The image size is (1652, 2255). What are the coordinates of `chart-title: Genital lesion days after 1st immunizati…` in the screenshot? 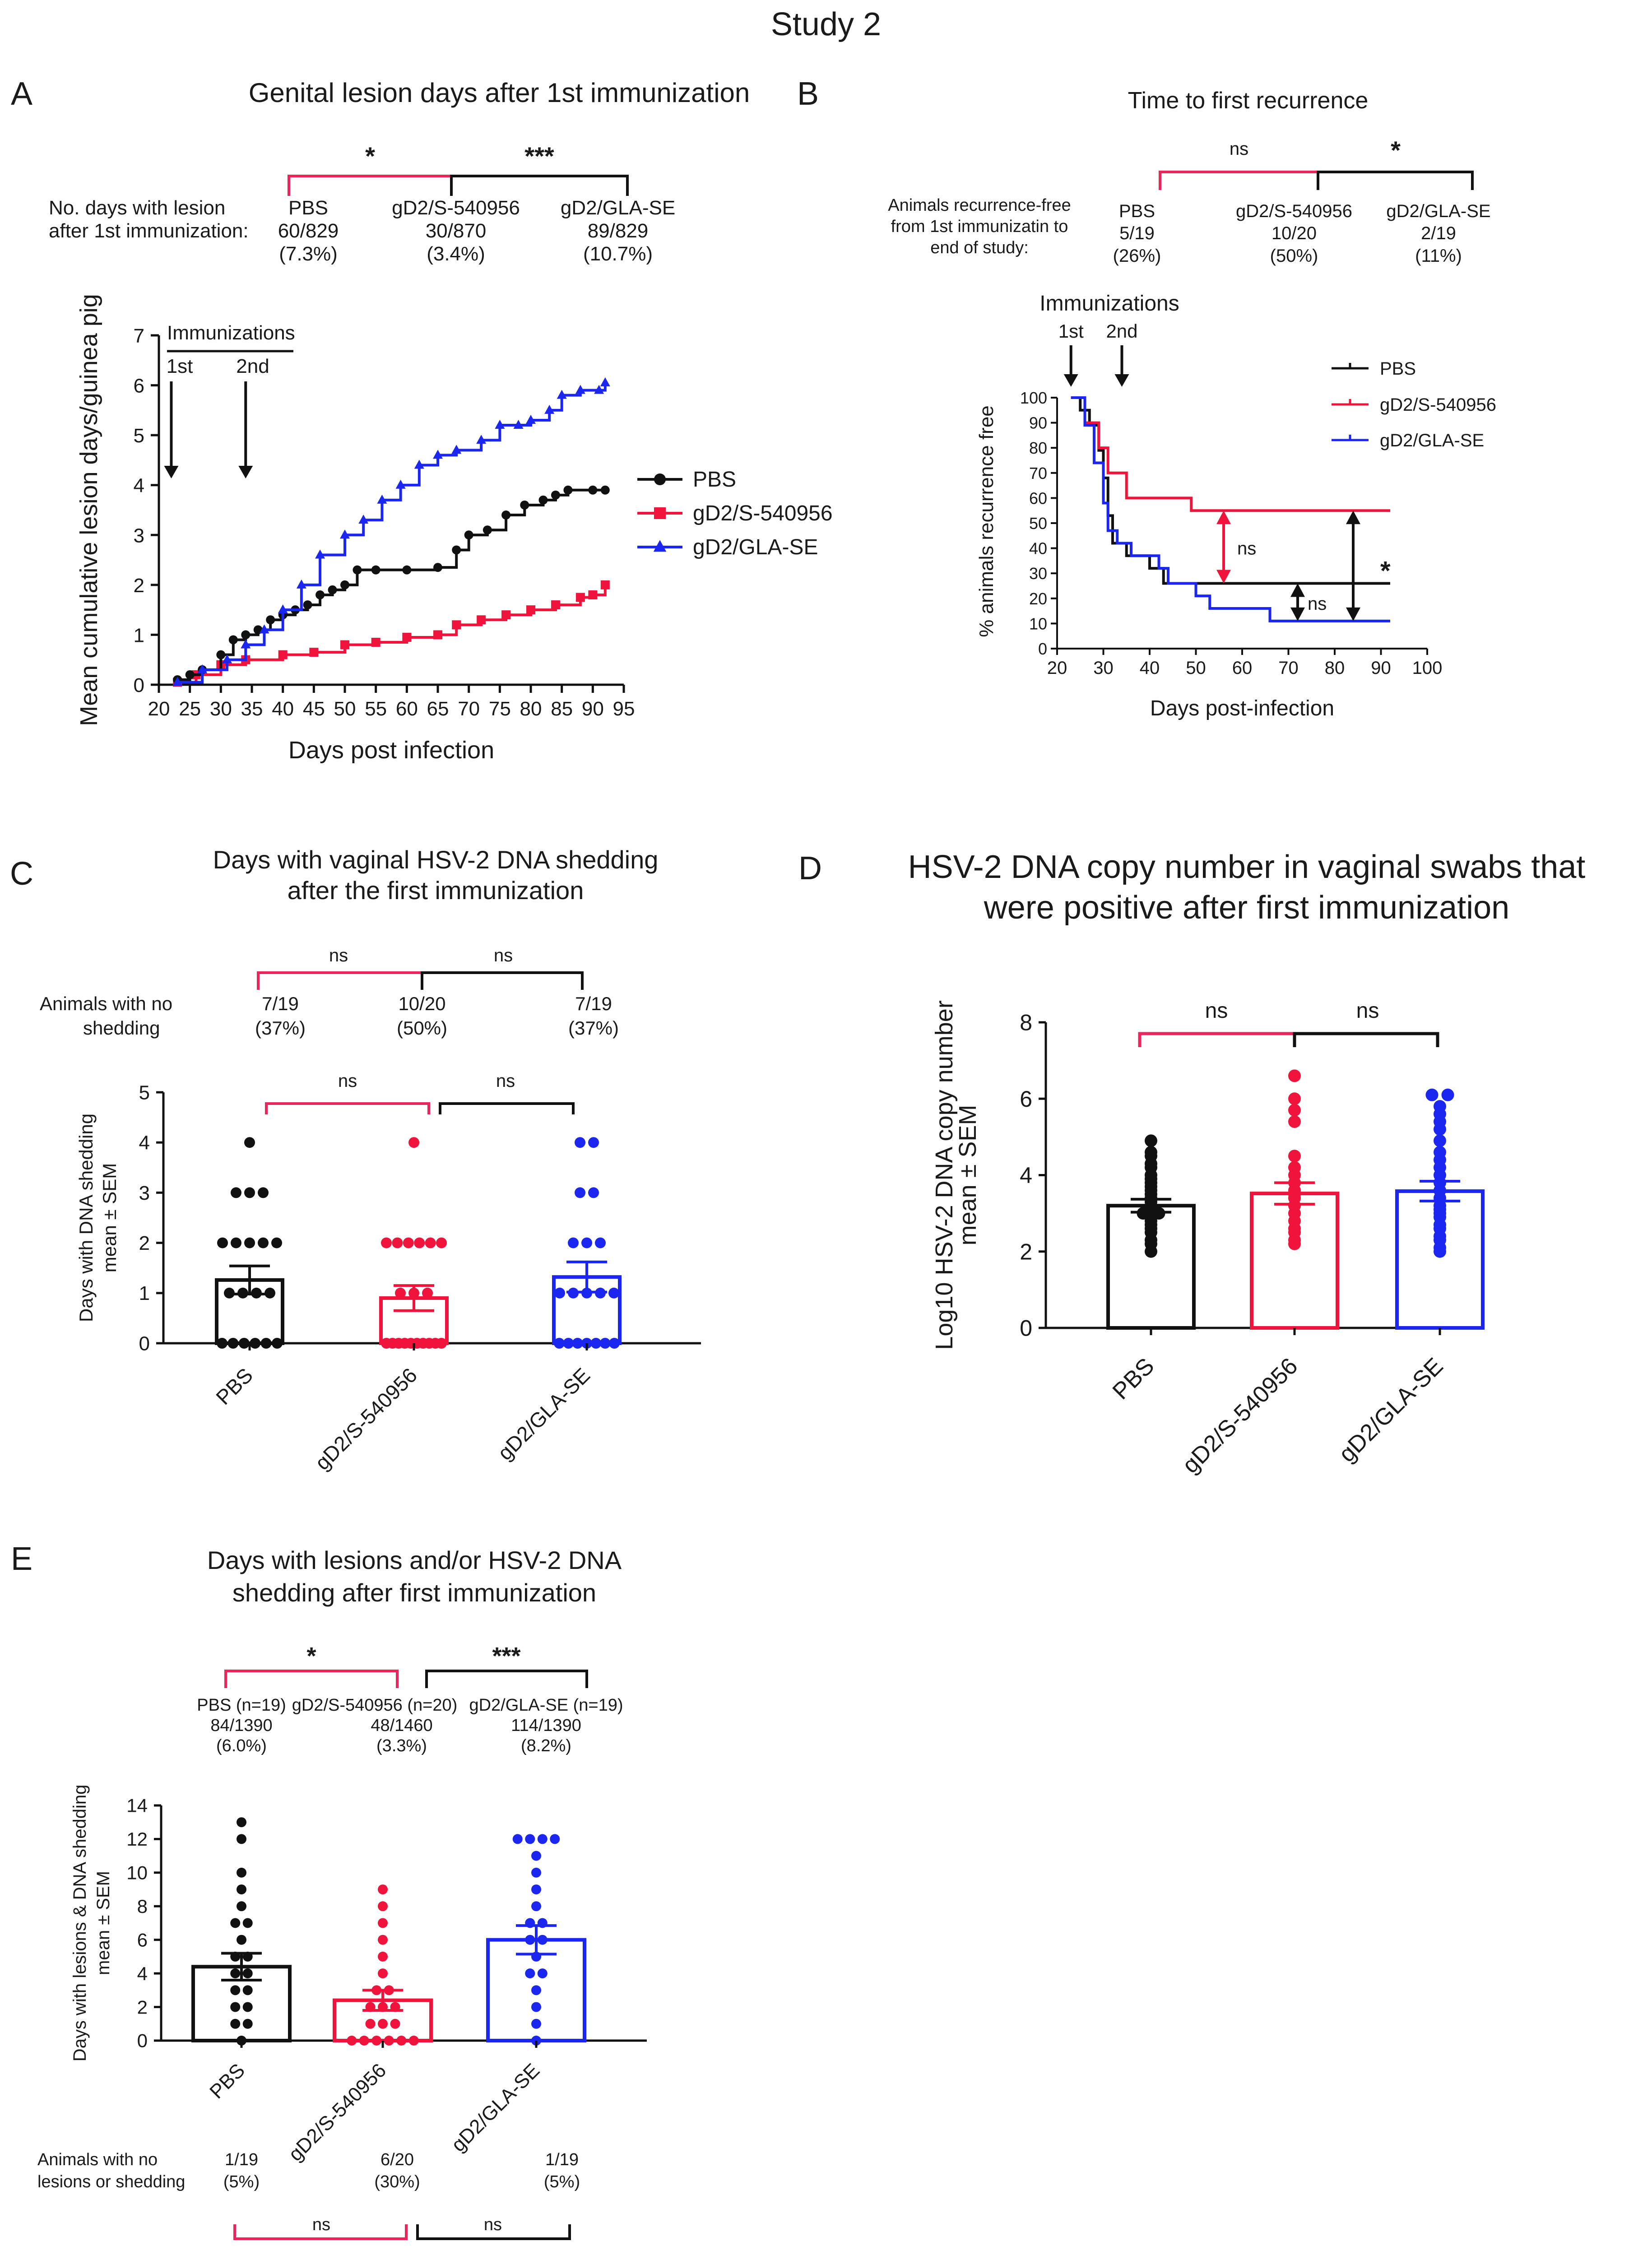 It's located at (499, 93).